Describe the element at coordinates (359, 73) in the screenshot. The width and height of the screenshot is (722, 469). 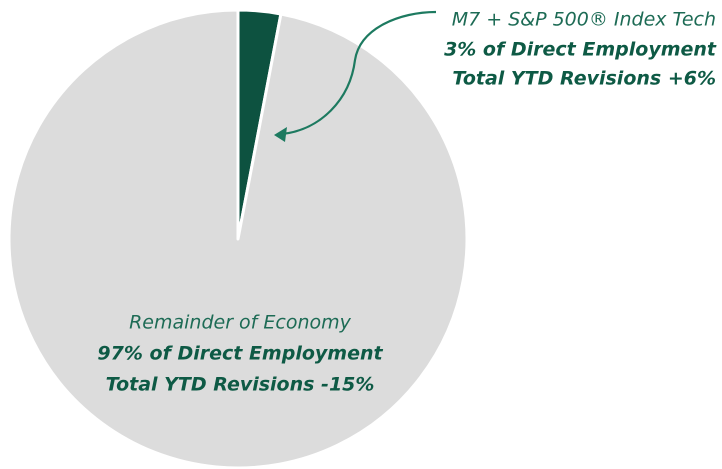
I see `callout-arrow` at that location.